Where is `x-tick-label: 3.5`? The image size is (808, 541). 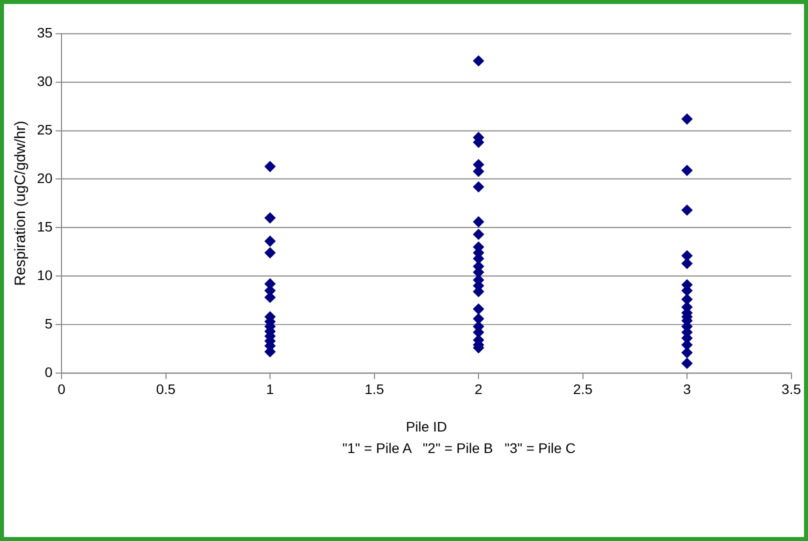
x-tick-label: 3.5 is located at coordinates (792, 389).